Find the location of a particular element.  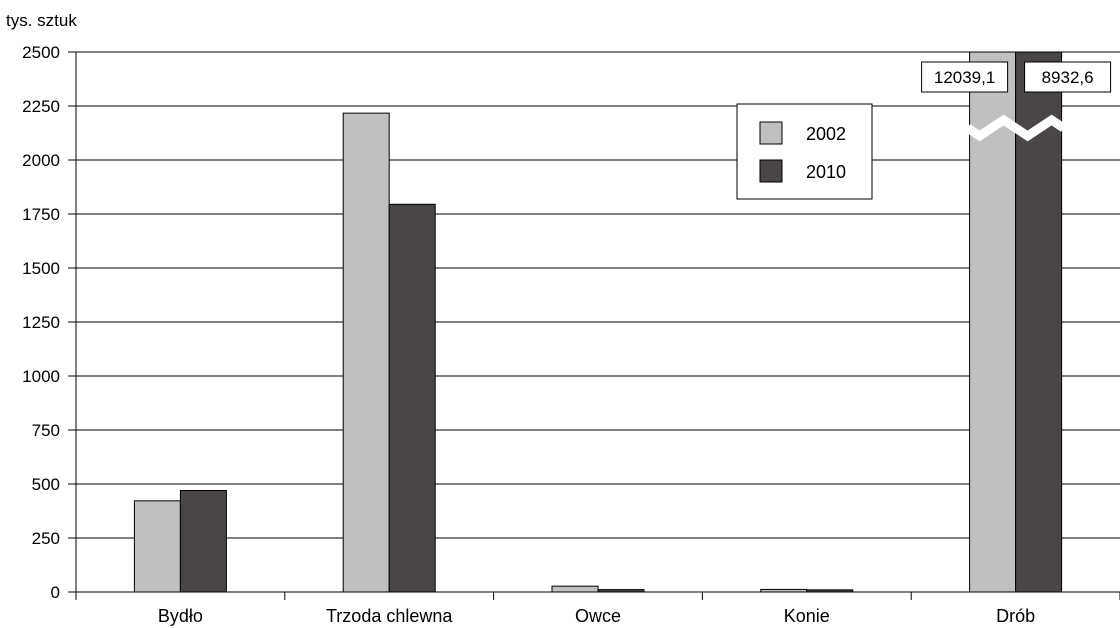

value-labels: 12039,1 8932,6 is located at coordinates (1016, 77).